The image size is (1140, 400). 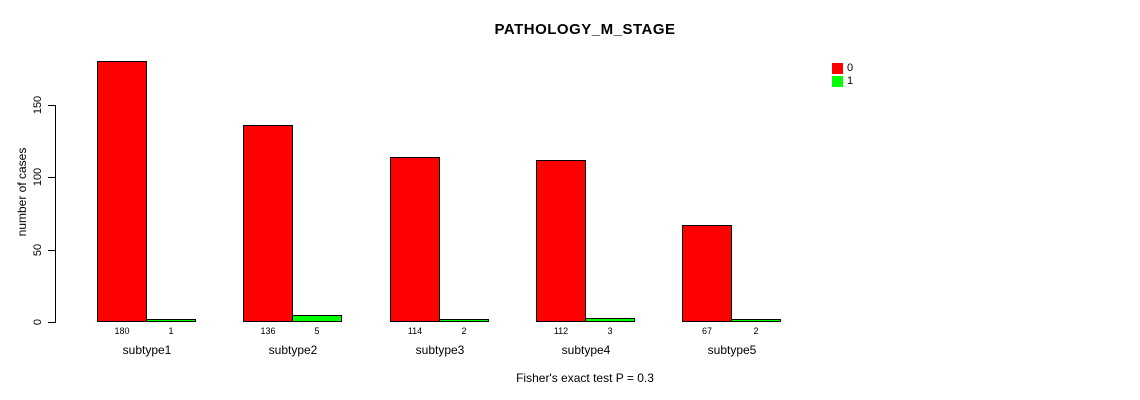 What do you see at coordinates (440, 350) in the screenshot?
I see `category-label-subtype3: subtype3` at bounding box center [440, 350].